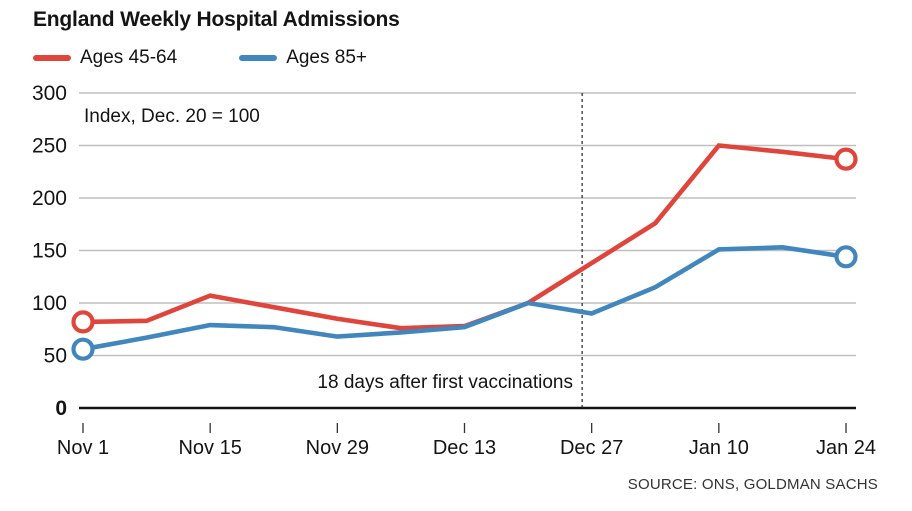 The image size is (912, 511). Describe the element at coordinates (129, 57) in the screenshot. I see `legend-label-ages-45-64: Ages 45-64` at that location.